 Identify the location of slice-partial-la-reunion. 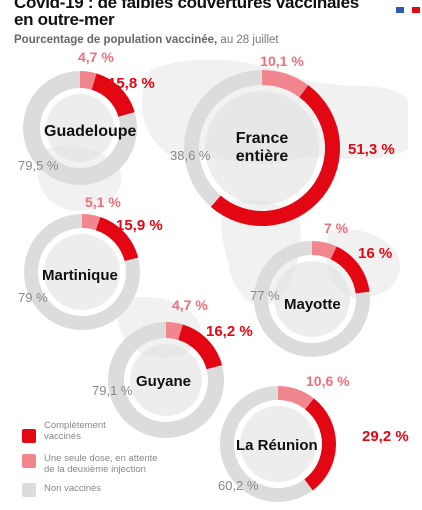
(296, 398).